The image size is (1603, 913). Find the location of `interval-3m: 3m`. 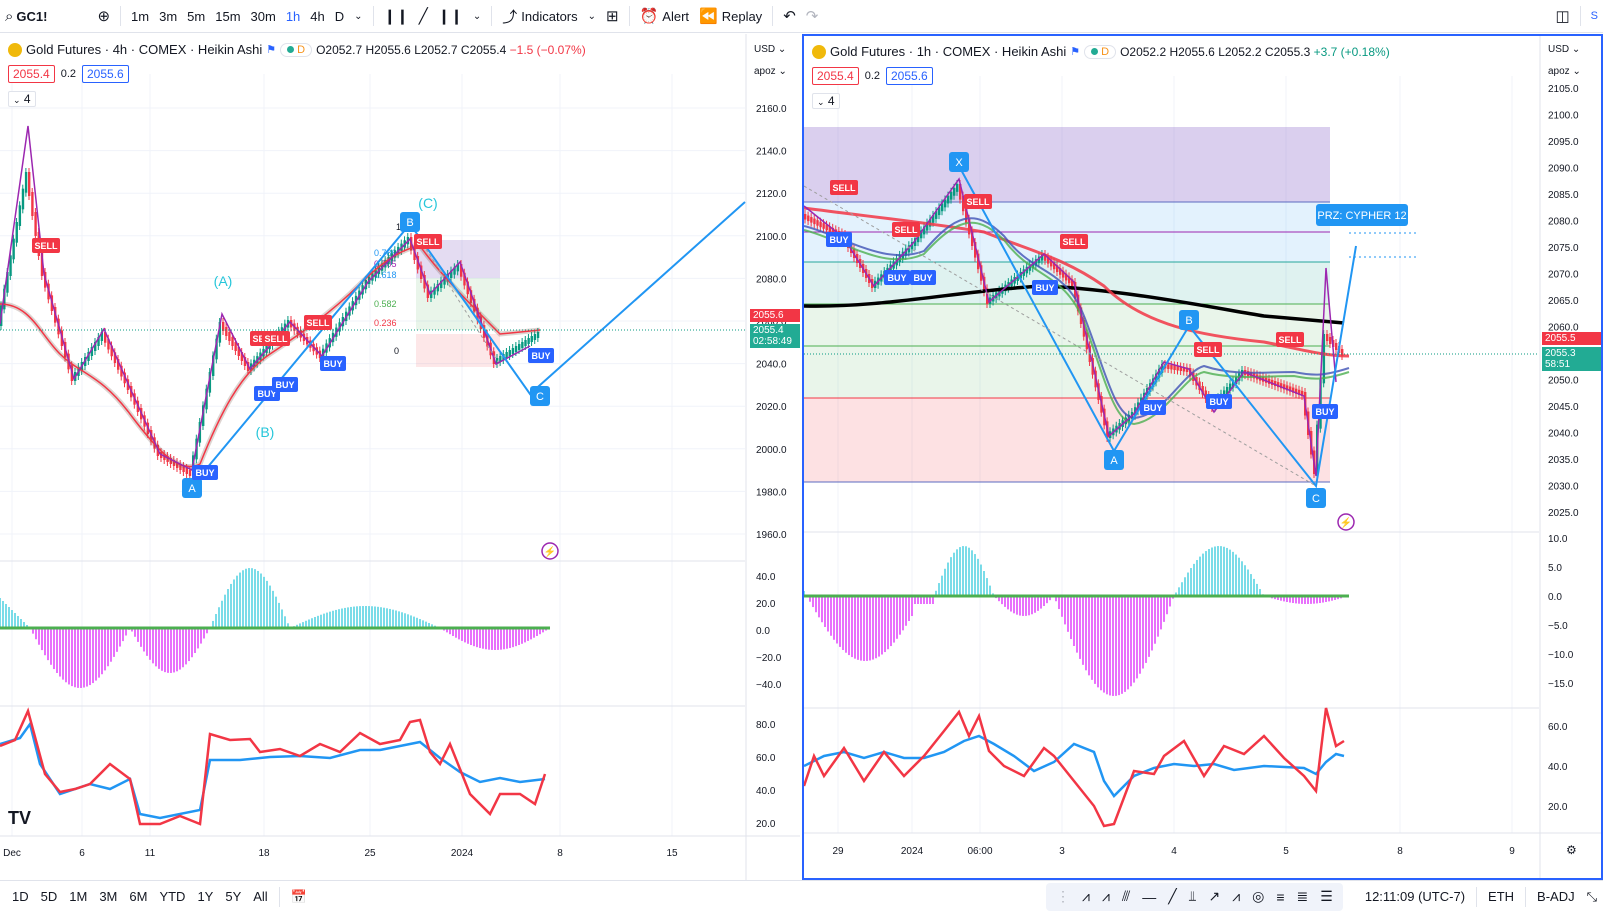

interval-3m: 3m is located at coordinates (168, 16).